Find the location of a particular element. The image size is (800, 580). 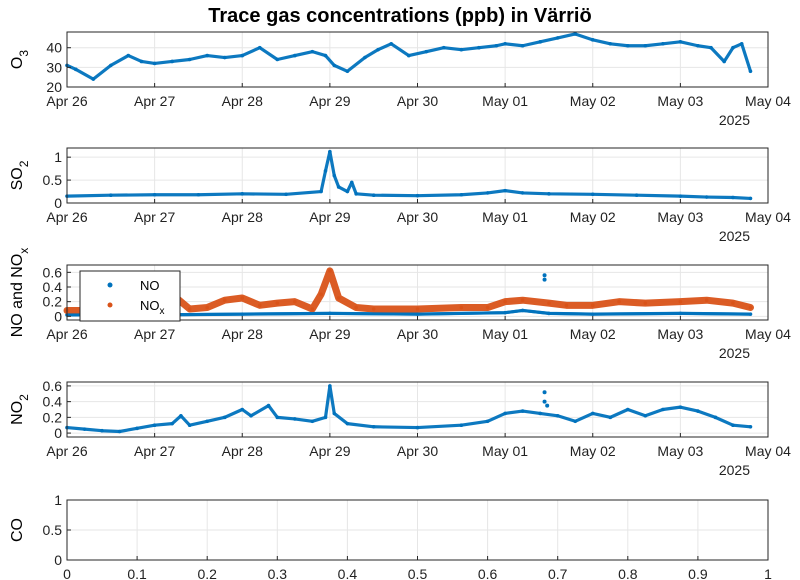

y-tick-label: 20 is located at coordinates (54, 87).